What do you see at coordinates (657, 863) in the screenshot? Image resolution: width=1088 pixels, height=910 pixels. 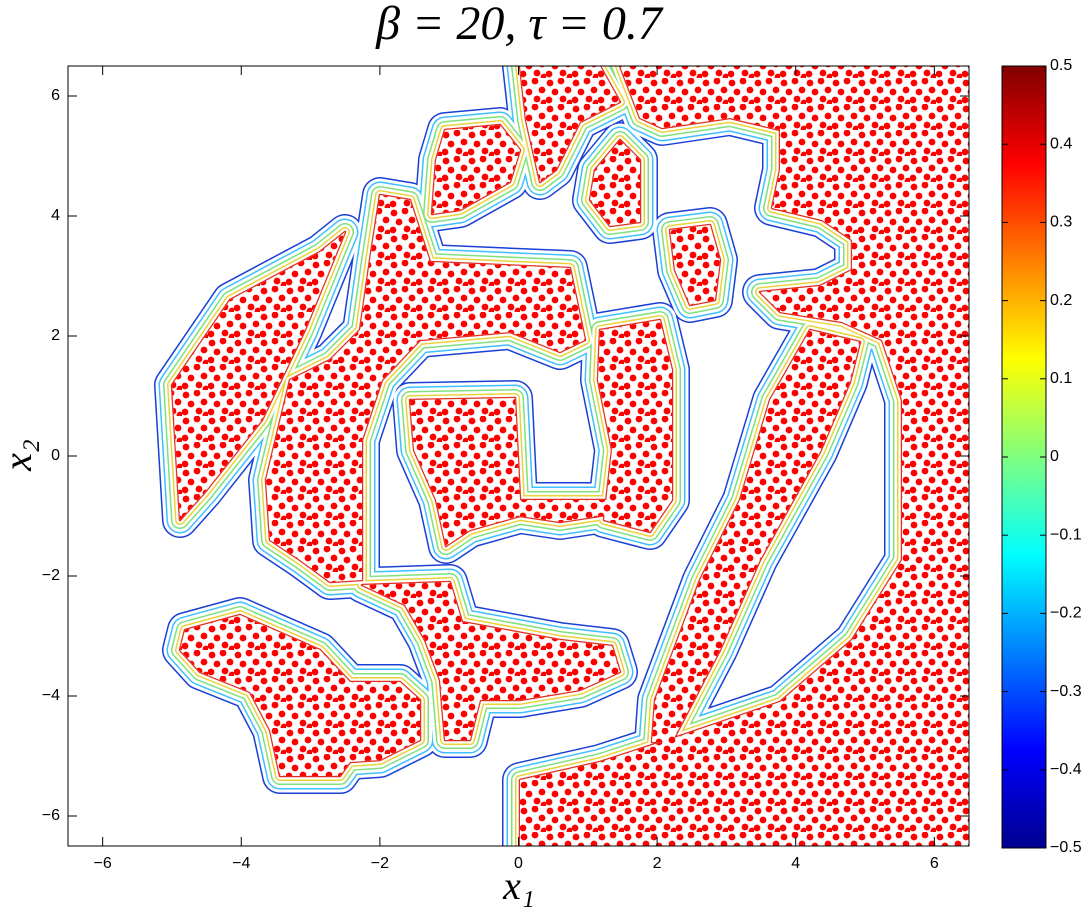 I see `x-tick-label: 2` at bounding box center [657, 863].